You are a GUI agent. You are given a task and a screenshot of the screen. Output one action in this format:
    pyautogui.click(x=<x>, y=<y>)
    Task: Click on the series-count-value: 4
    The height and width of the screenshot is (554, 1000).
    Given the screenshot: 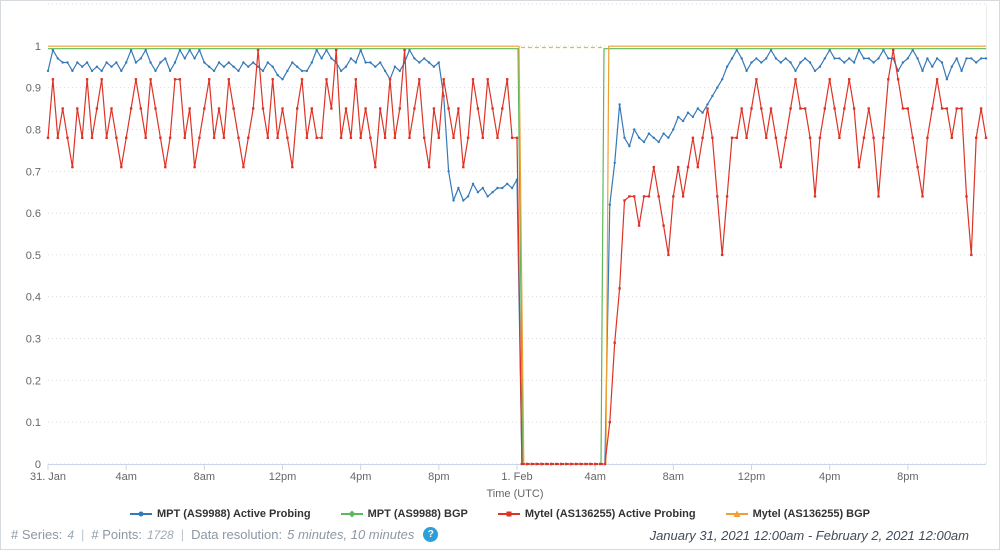 What is the action you would take?
    pyautogui.click(x=70, y=534)
    